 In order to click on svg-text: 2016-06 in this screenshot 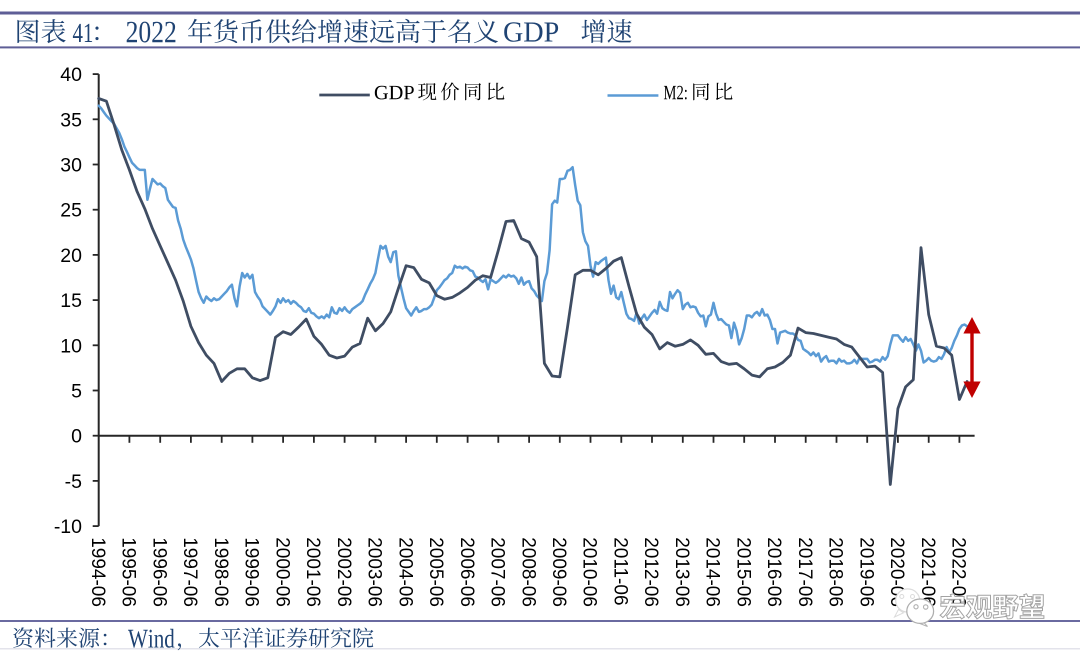, I will do `click(773, 572)`.